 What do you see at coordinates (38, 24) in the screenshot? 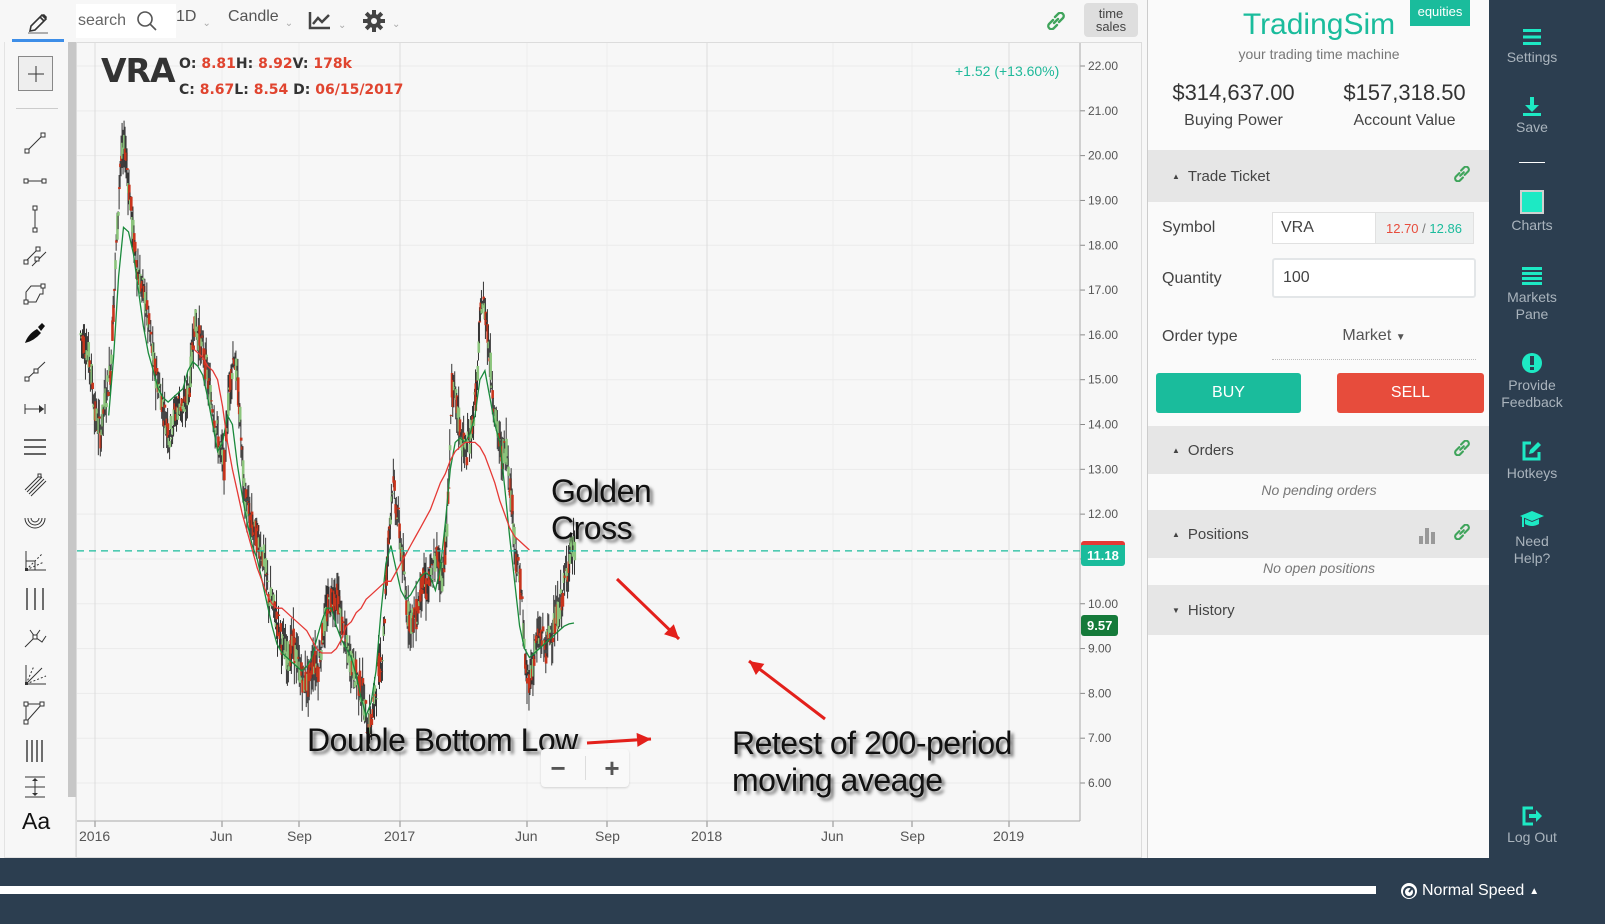
I see `drawing-mode-button` at bounding box center [38, 24].